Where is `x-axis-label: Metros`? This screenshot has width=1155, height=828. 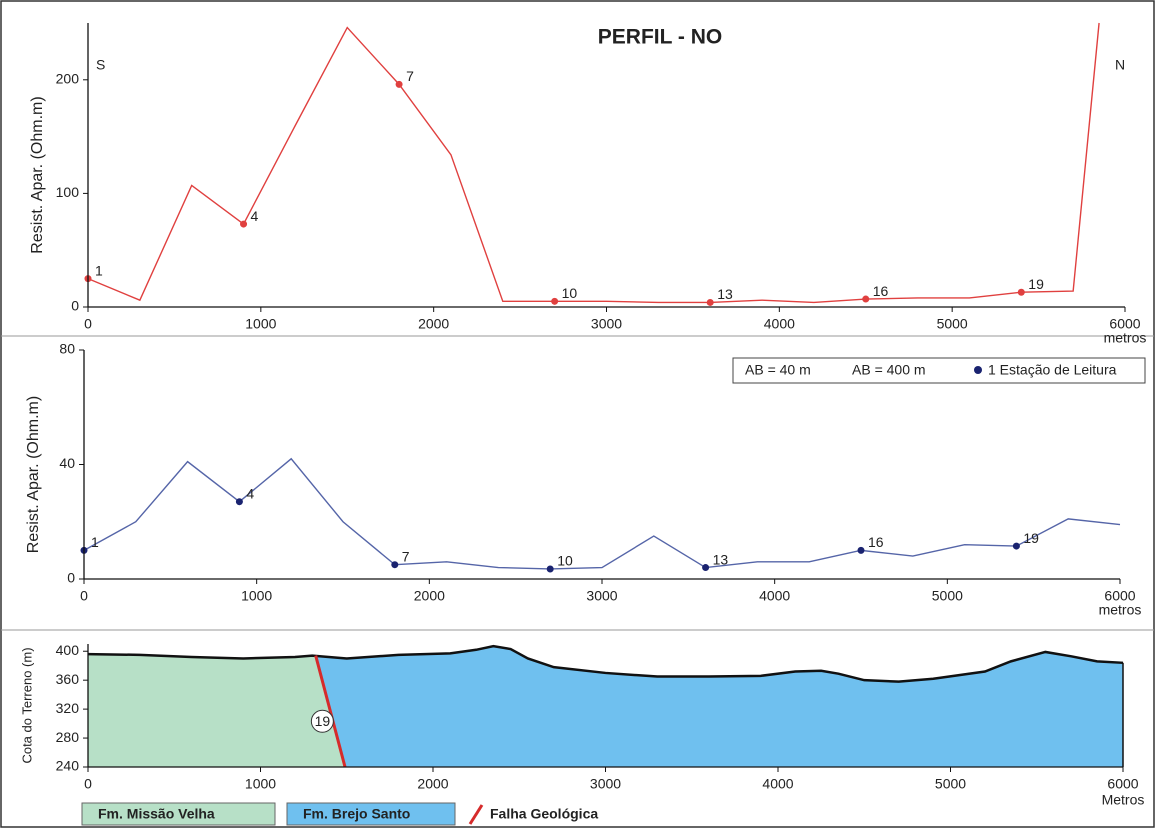 x-axis-label: Metros is located at coordinates (1123, 800).